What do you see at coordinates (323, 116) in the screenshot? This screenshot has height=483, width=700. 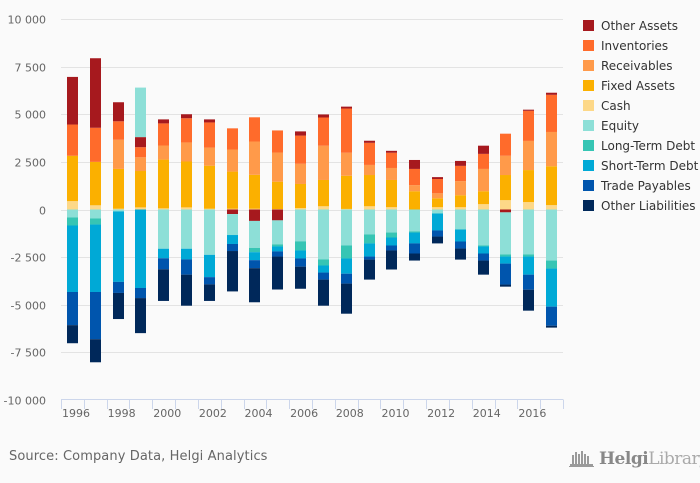 I see `bar-other-assets-2007` at bounding box center [323, 116].